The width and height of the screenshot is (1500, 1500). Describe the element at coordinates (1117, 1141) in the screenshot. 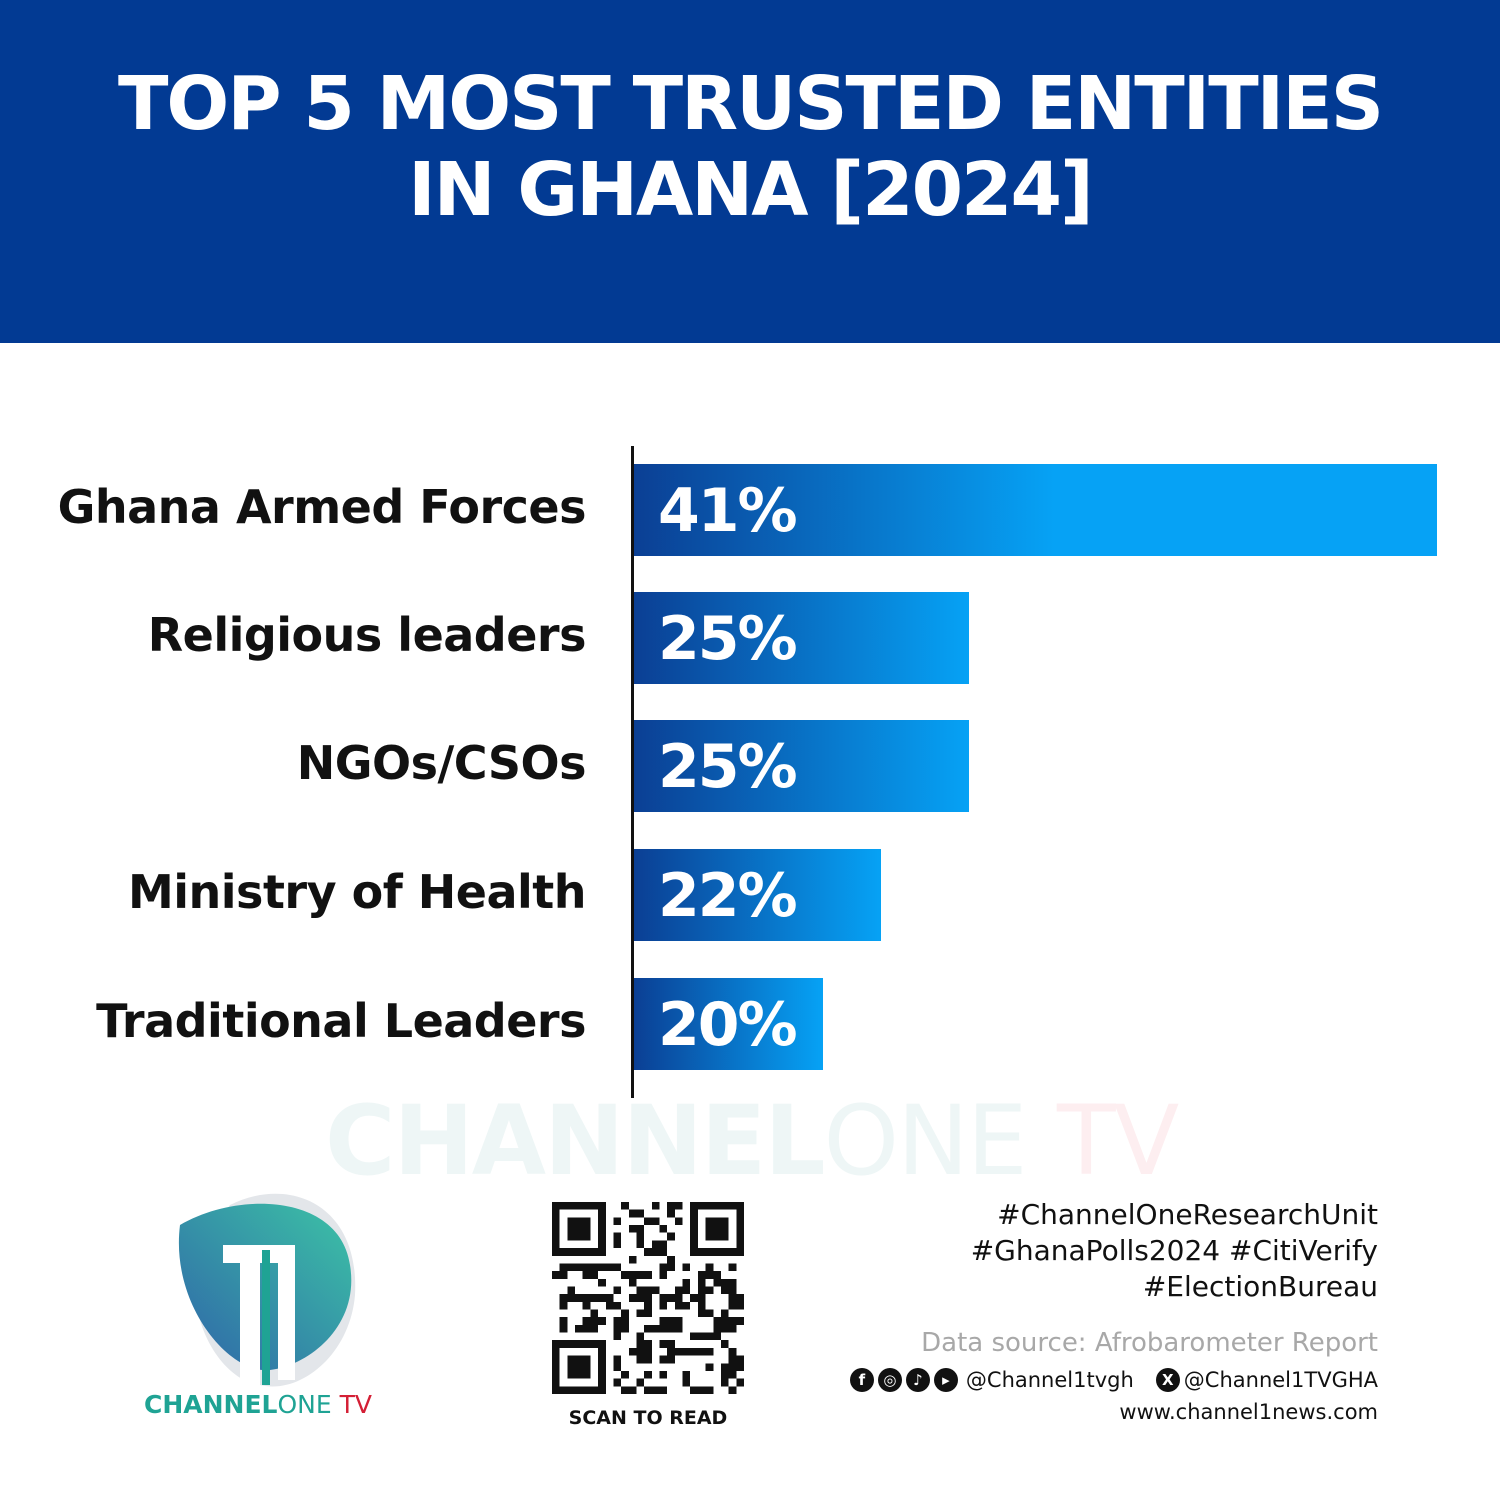

I see `watermark-tv: TV` at that location.